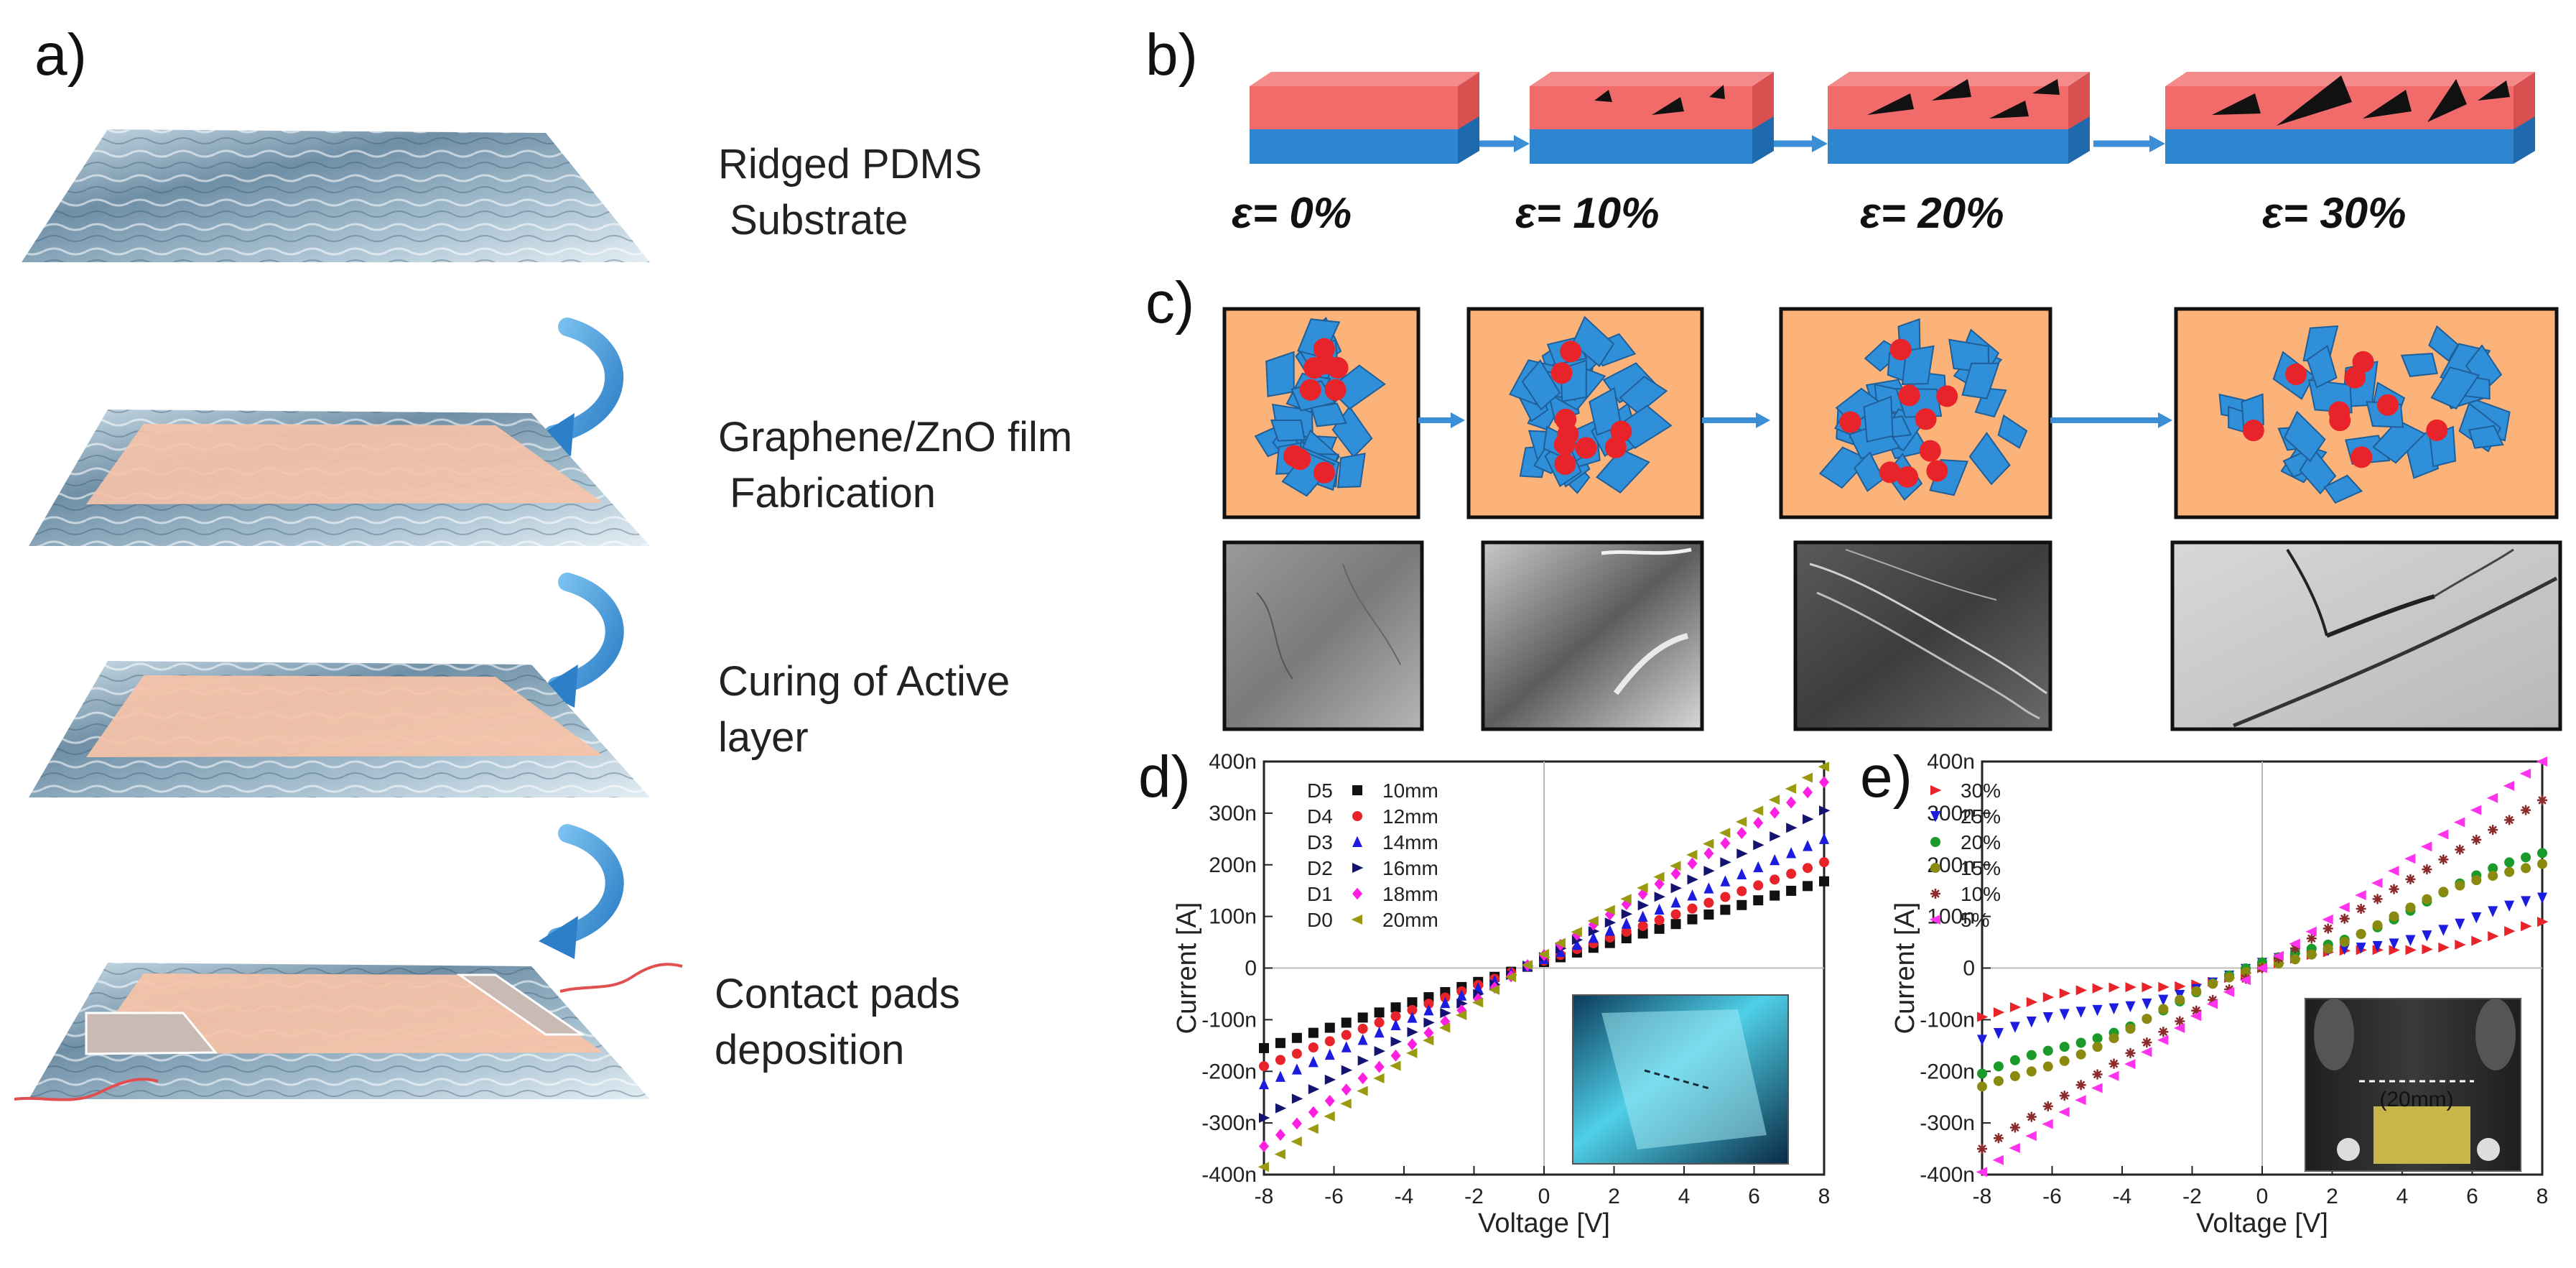  Describe the element at coordinates (1886, 777) in the screenshot. I see `panel-e-label: e)` at that location.